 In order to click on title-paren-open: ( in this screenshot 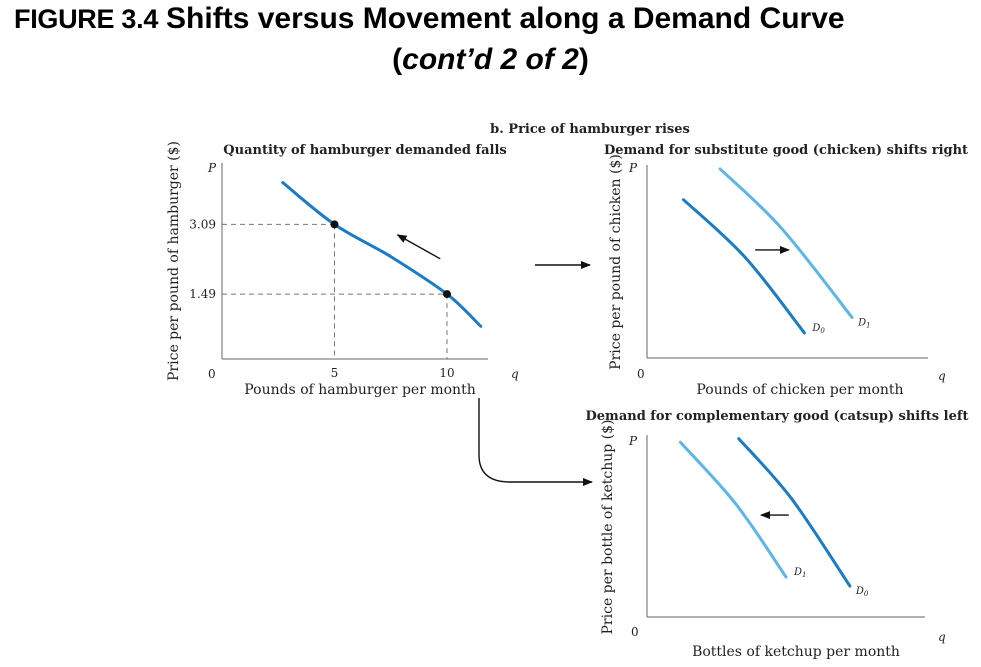, I will do `click(397, 59)`.